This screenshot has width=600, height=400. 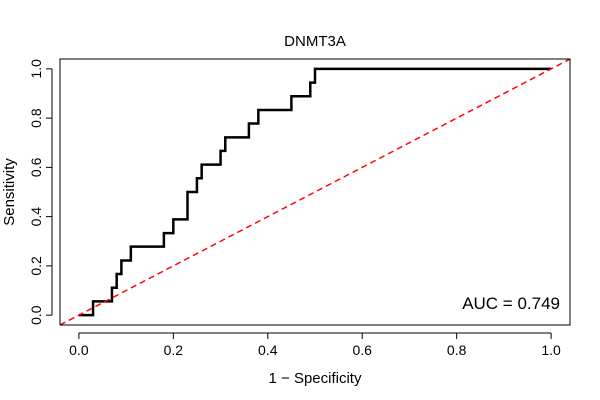 I want to click on y-axis-title: Sensitivity, so click(x=9, y=192).